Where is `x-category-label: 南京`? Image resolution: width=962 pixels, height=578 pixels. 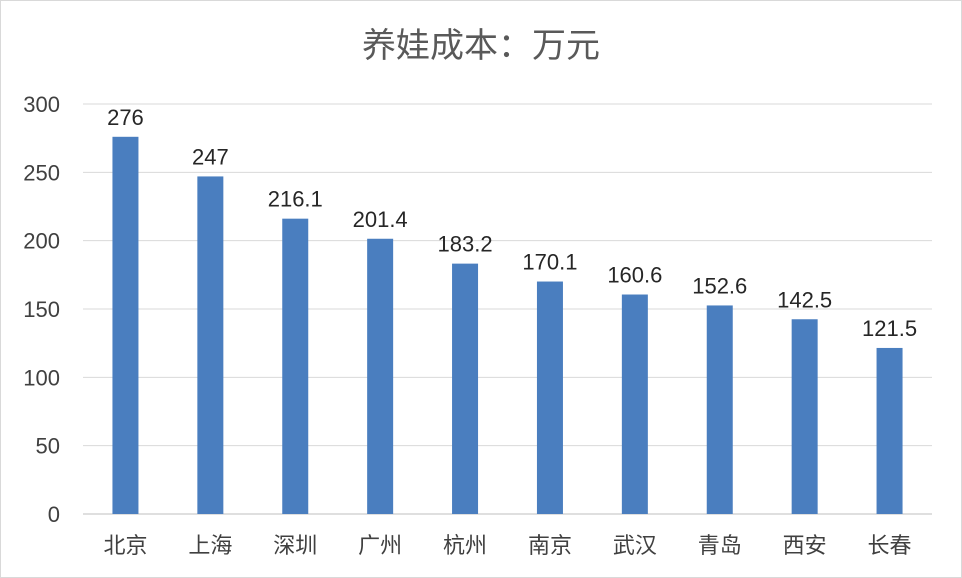
x-category-label: 南京 is located at coordinates (550, 546).